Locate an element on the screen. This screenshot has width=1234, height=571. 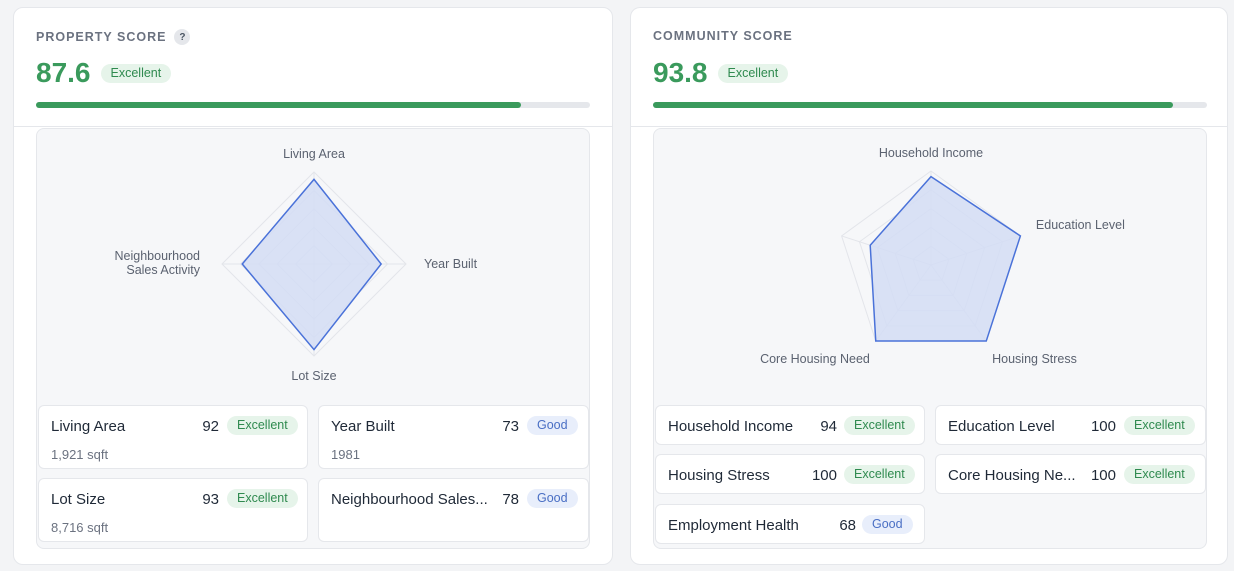
community-score-value: 93.8 is located at coordinates (680, 72).